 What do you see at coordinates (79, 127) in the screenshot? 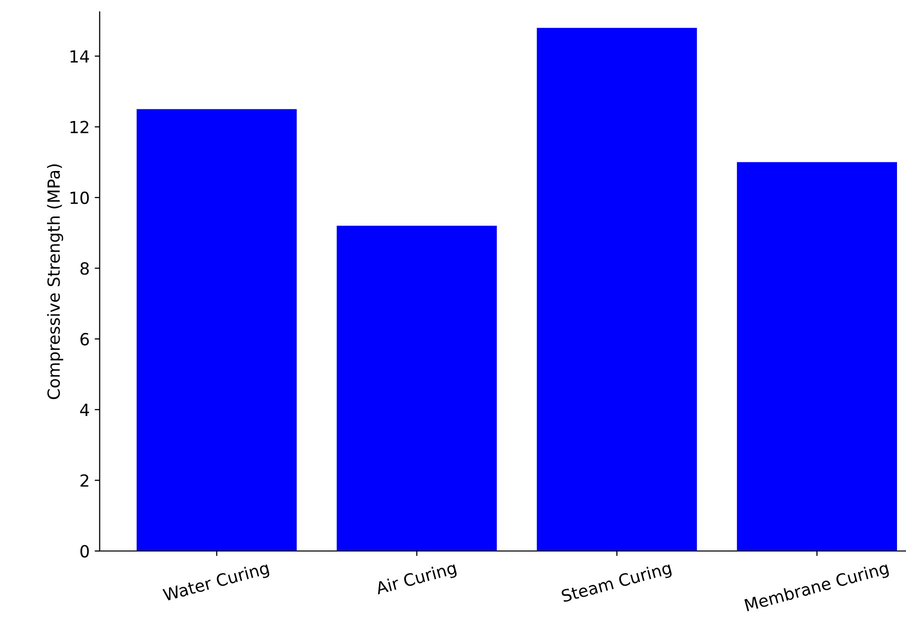
I see `y-tick-label: 12` at bounding box center [79, 127].